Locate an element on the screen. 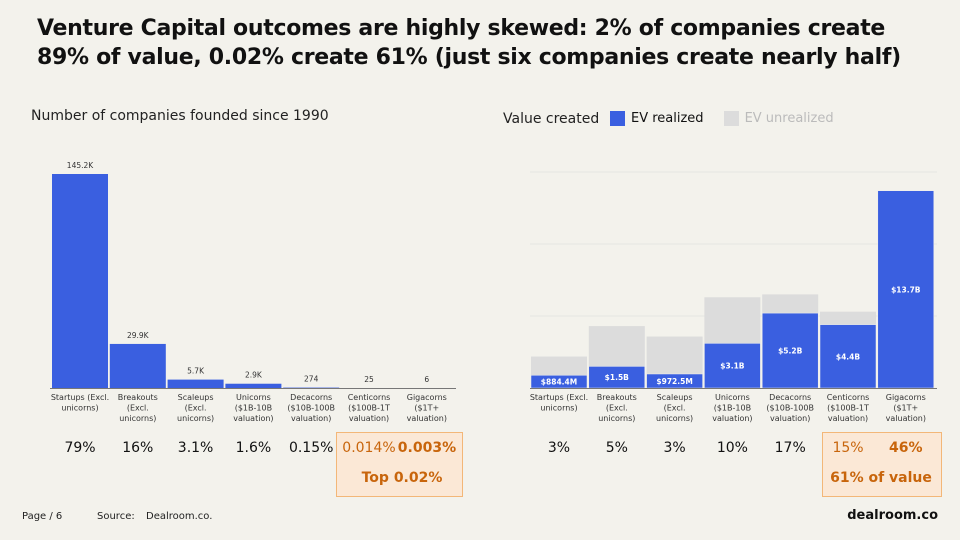 The image size is (960, 540). value-label: $13.7B is located at coordinates (906, 289).